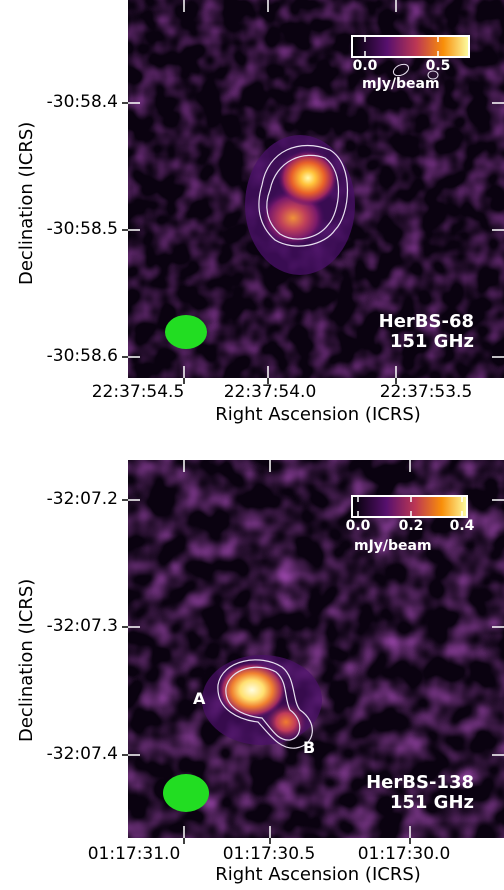  What do you see at coordinates (426, 321) in the screenshot?
I see `source-name: HerBS-68` at bounding box center [426, 321].